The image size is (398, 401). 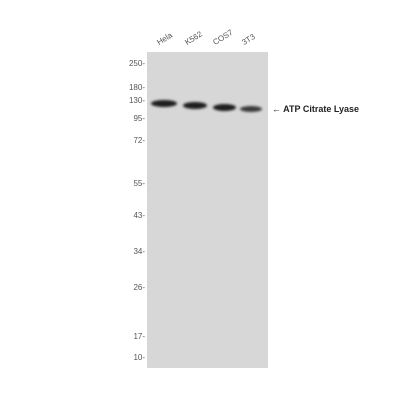 What do you see at coordinates (139, 287) in the screenshot?
I see `marker-26: 26-` at bounding box center [139, 287].